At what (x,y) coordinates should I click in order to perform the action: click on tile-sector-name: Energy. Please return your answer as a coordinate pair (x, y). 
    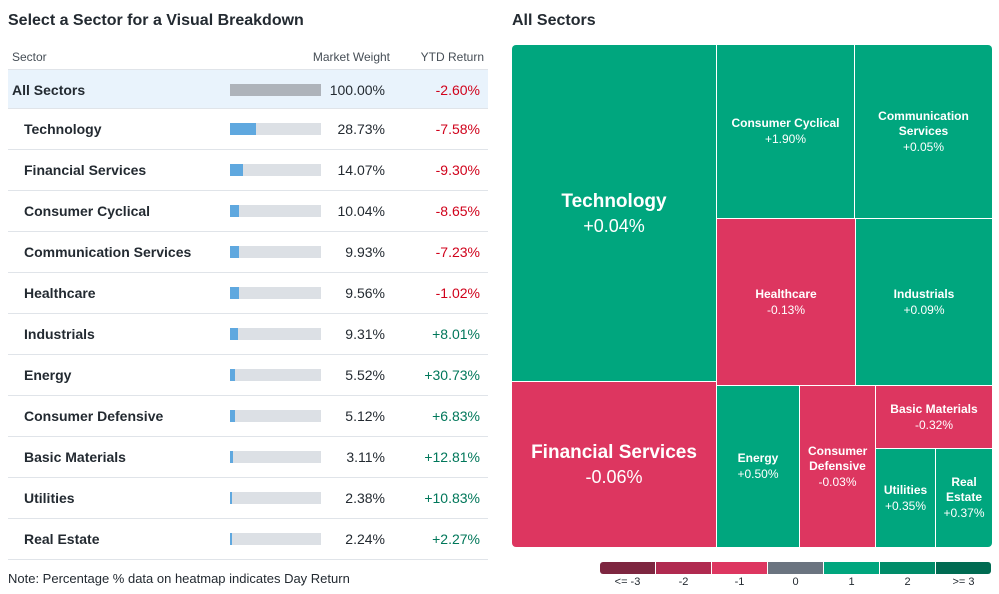
    Looking at the image, I should click on (758, 458).